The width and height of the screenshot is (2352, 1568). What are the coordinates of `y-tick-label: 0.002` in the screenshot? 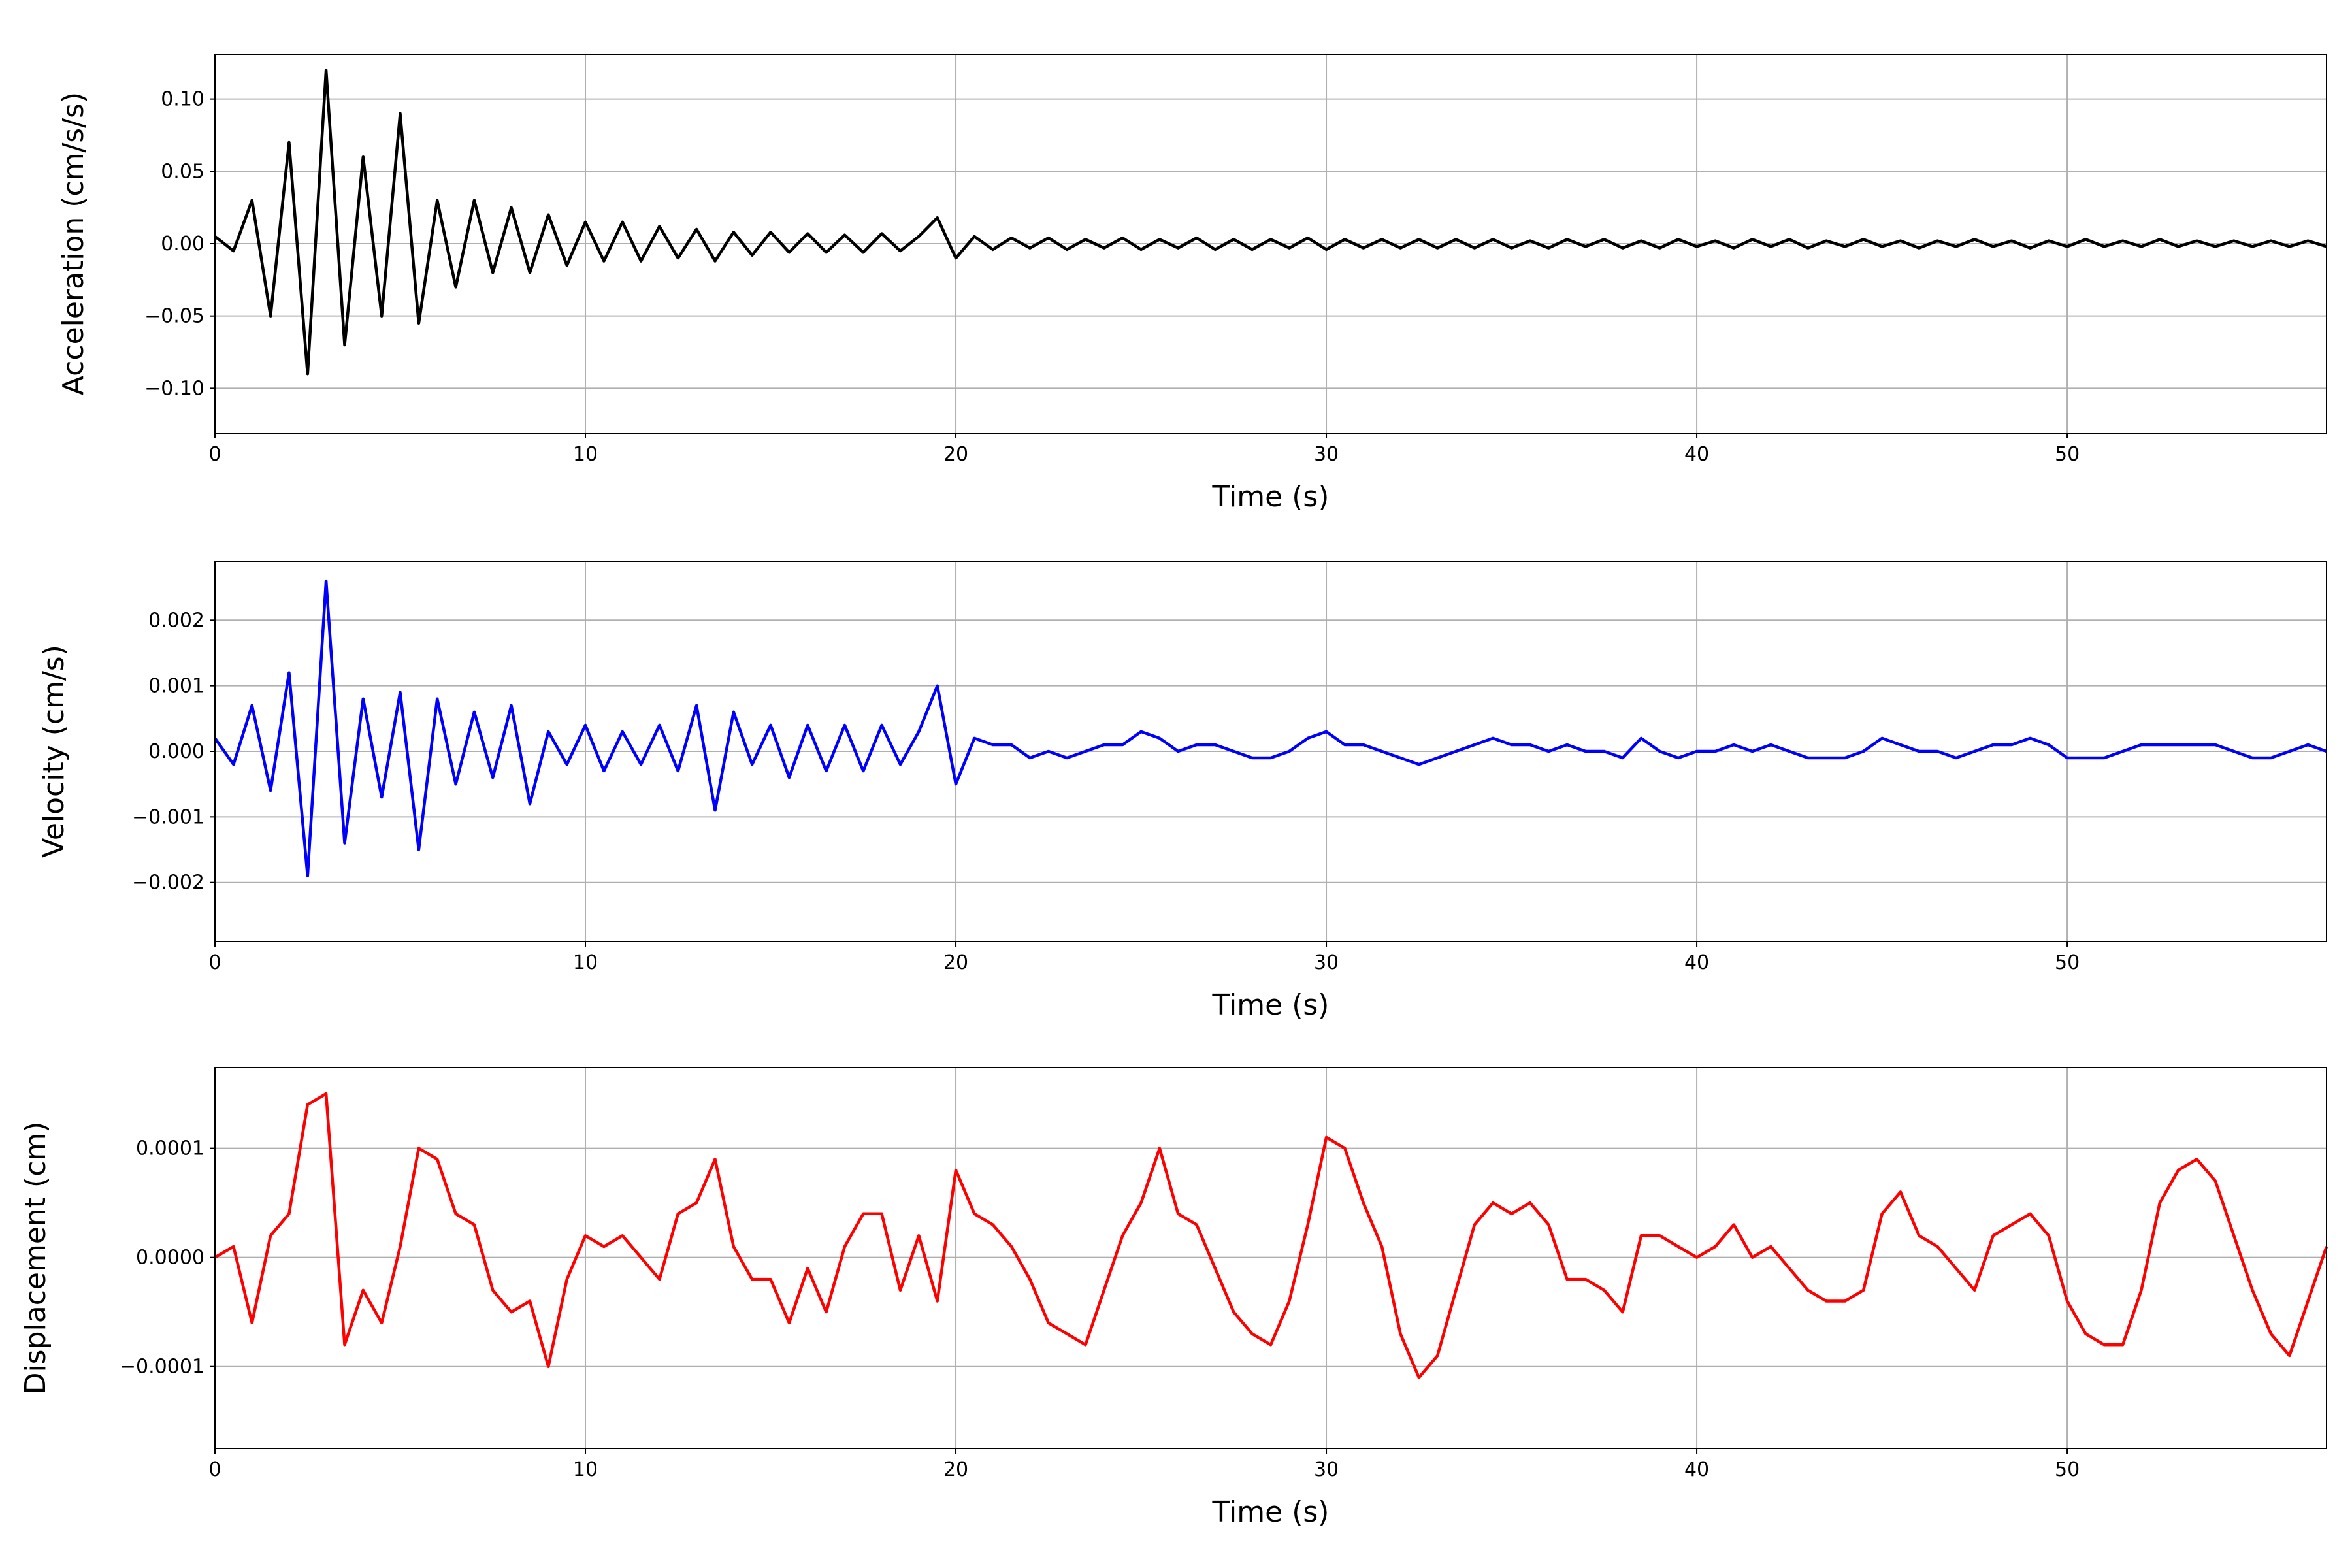 It's located at (176, 620).